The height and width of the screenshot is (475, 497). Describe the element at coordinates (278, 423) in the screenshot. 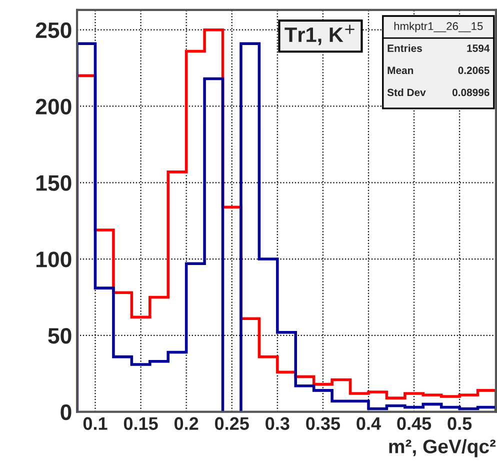

I see `x-tick-label: 0.3` at that location.